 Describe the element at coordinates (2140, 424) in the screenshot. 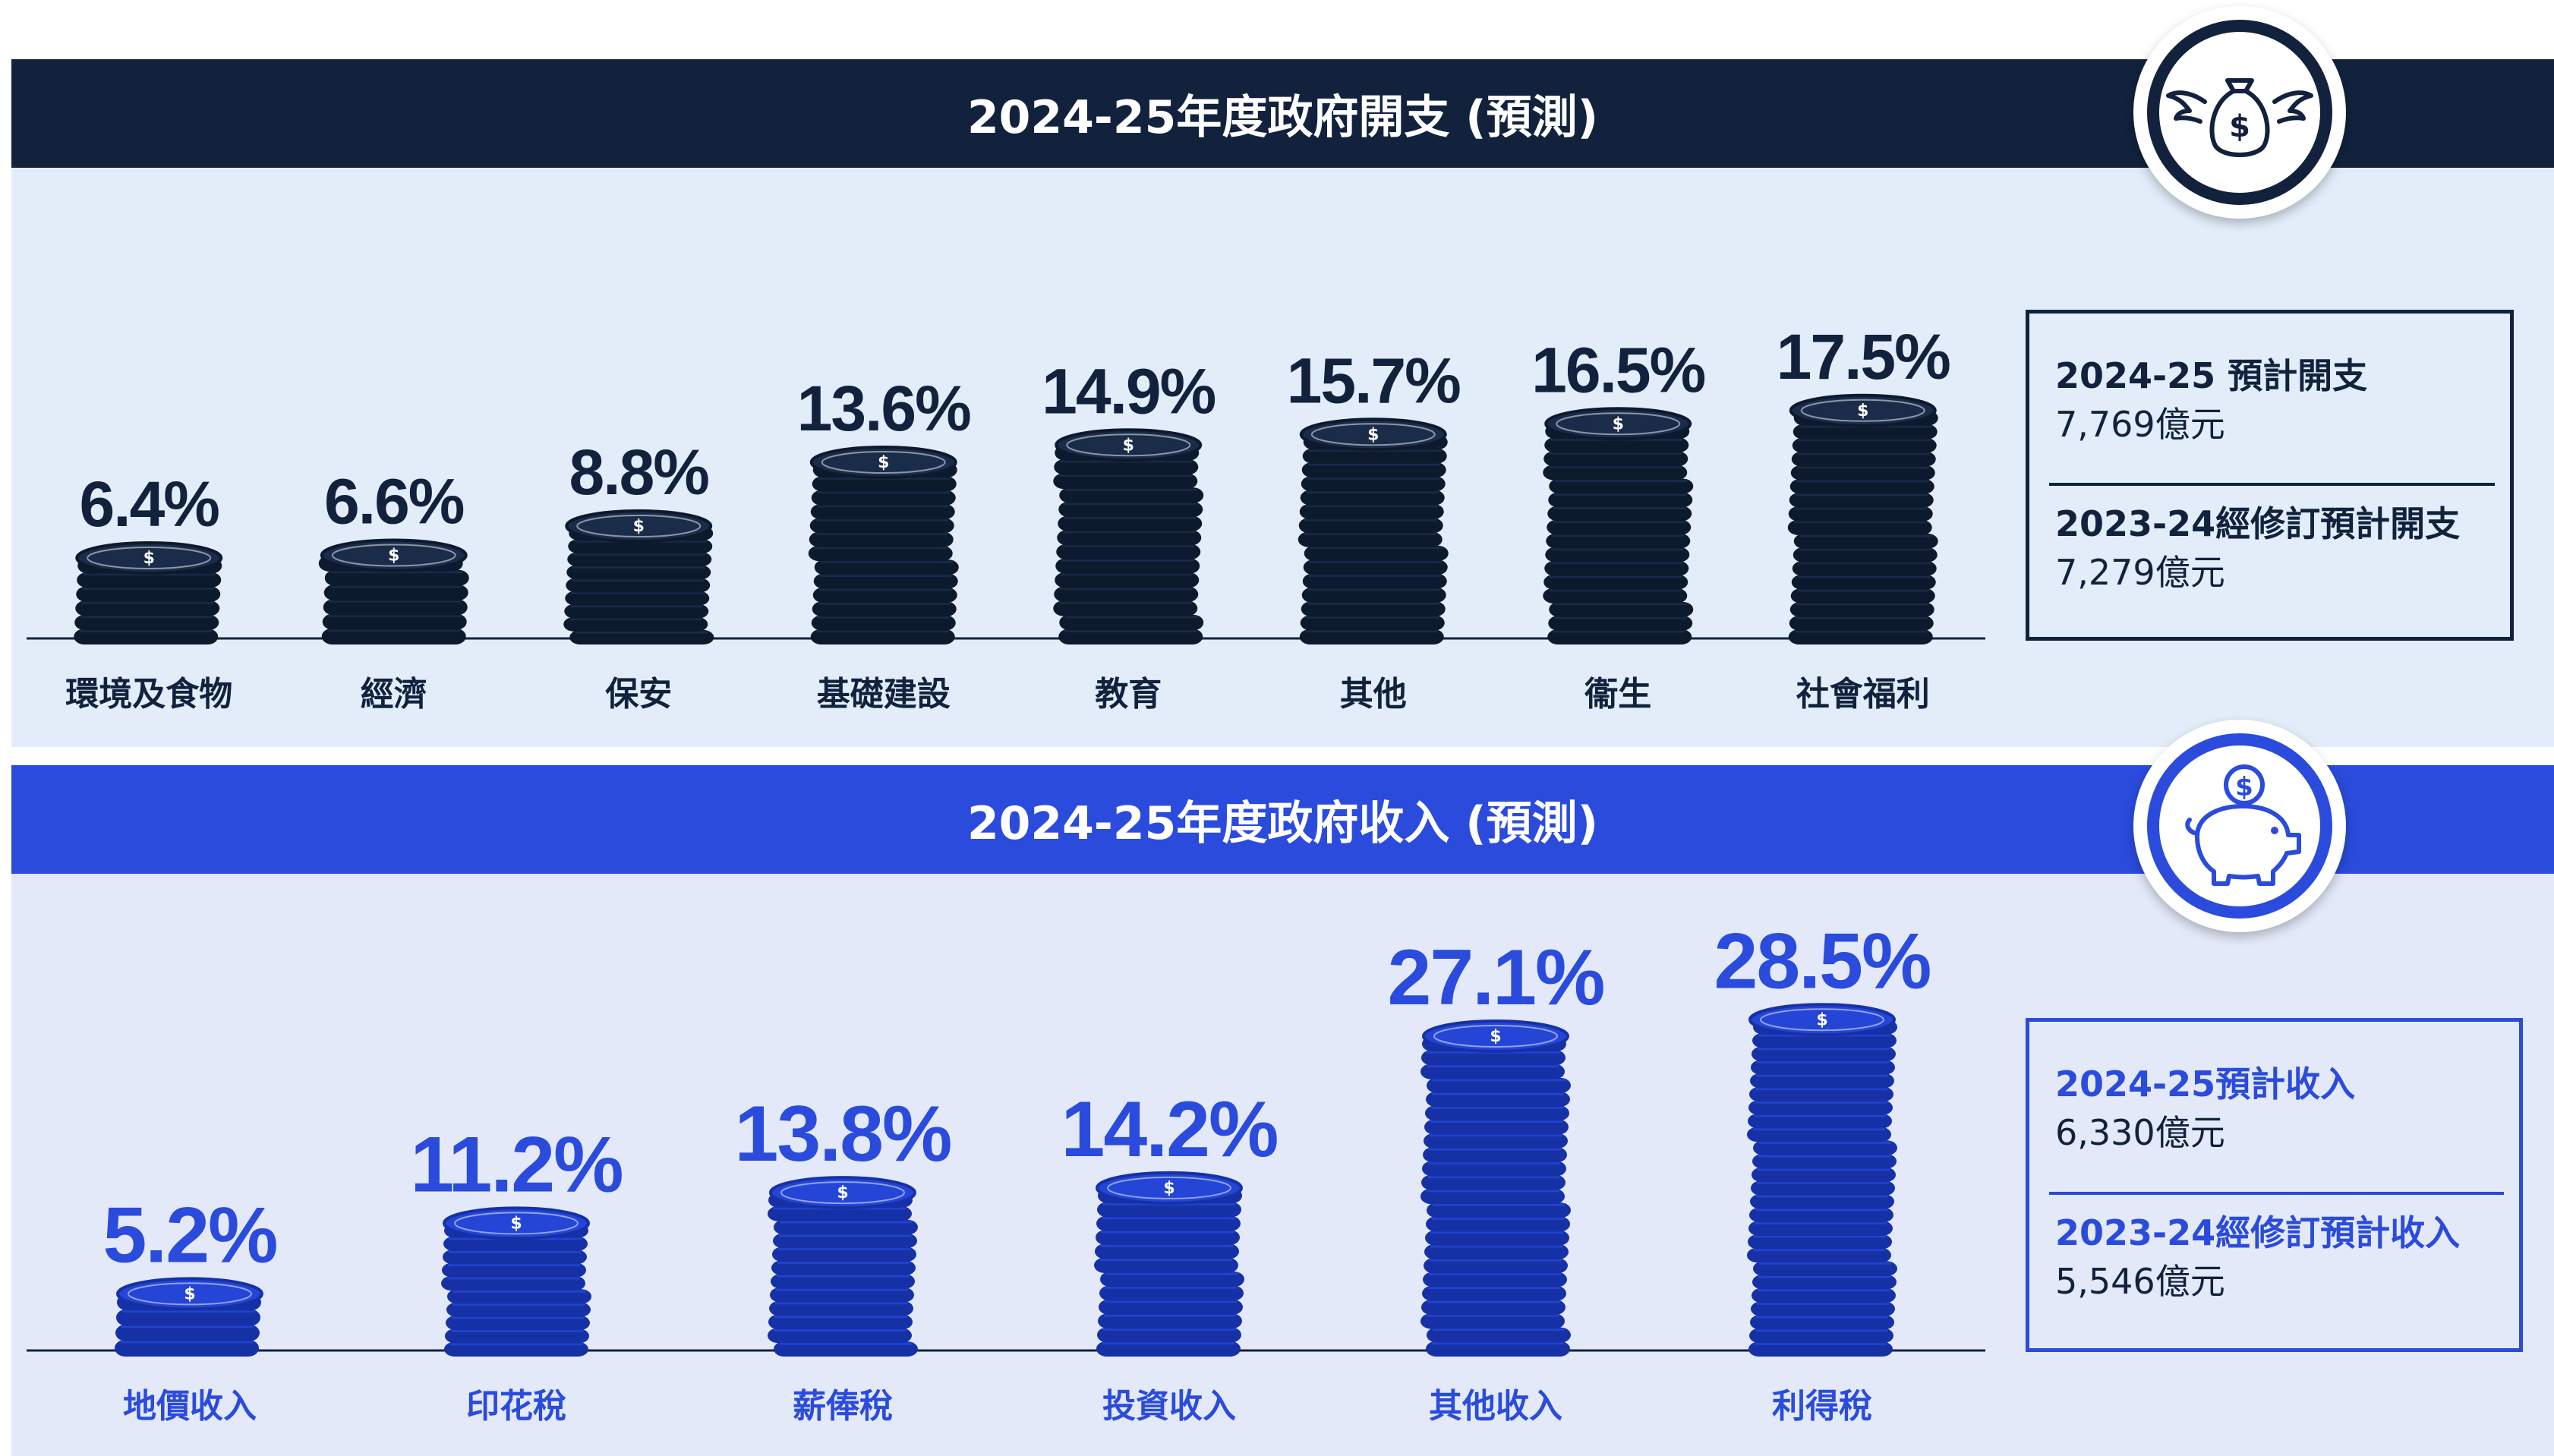

I see `expenditure-current-value: 7,769億元` at that location.